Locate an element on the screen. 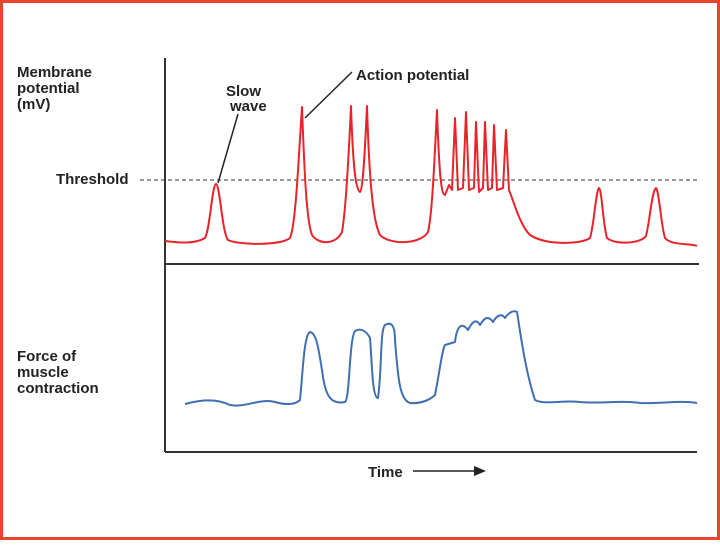 Image resolution: width=720 pixels, height=545 pixels. threshold-label: Threshold is located at coordinates (92, 179).